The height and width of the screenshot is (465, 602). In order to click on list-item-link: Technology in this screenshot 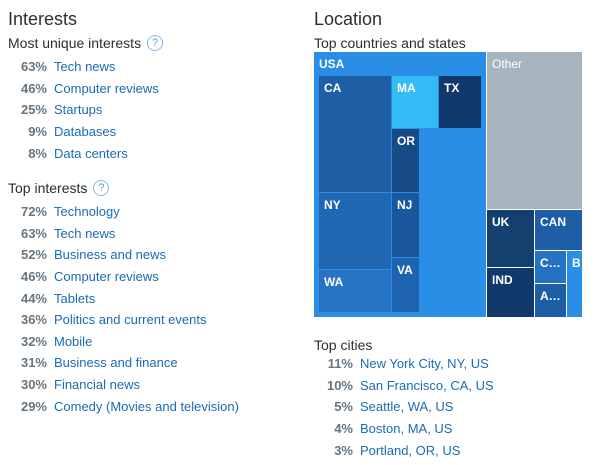, I will do `click(87, 212)`.